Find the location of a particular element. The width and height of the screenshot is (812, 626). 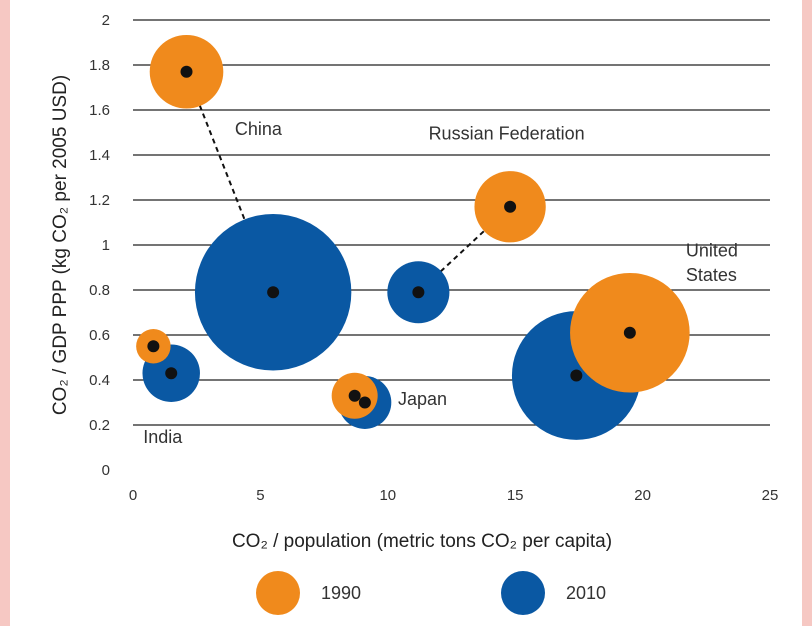

annotation-label: Russian Federation is located at coordinates (507, 133).